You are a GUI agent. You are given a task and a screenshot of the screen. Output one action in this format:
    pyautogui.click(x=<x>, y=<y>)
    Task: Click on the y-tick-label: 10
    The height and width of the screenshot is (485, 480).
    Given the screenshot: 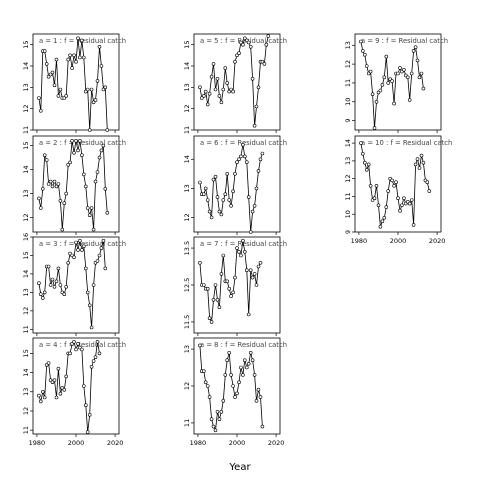 What is the action you would take?
    pyautogui.click(x=348, y=214)
    